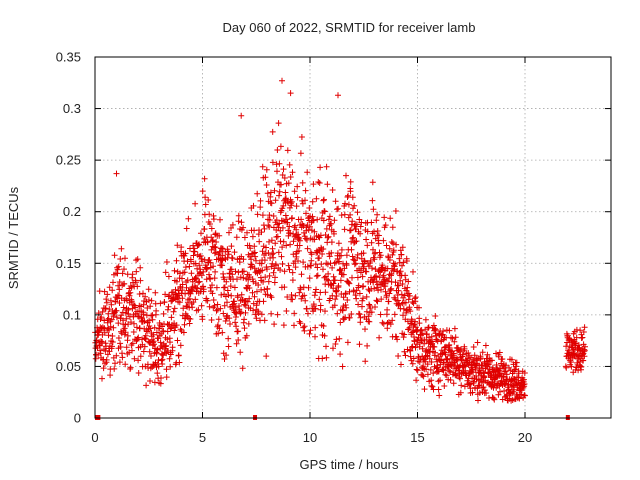 The image size is (640, 480). I want to click on x-tick-label: 0, so click(94, 437).